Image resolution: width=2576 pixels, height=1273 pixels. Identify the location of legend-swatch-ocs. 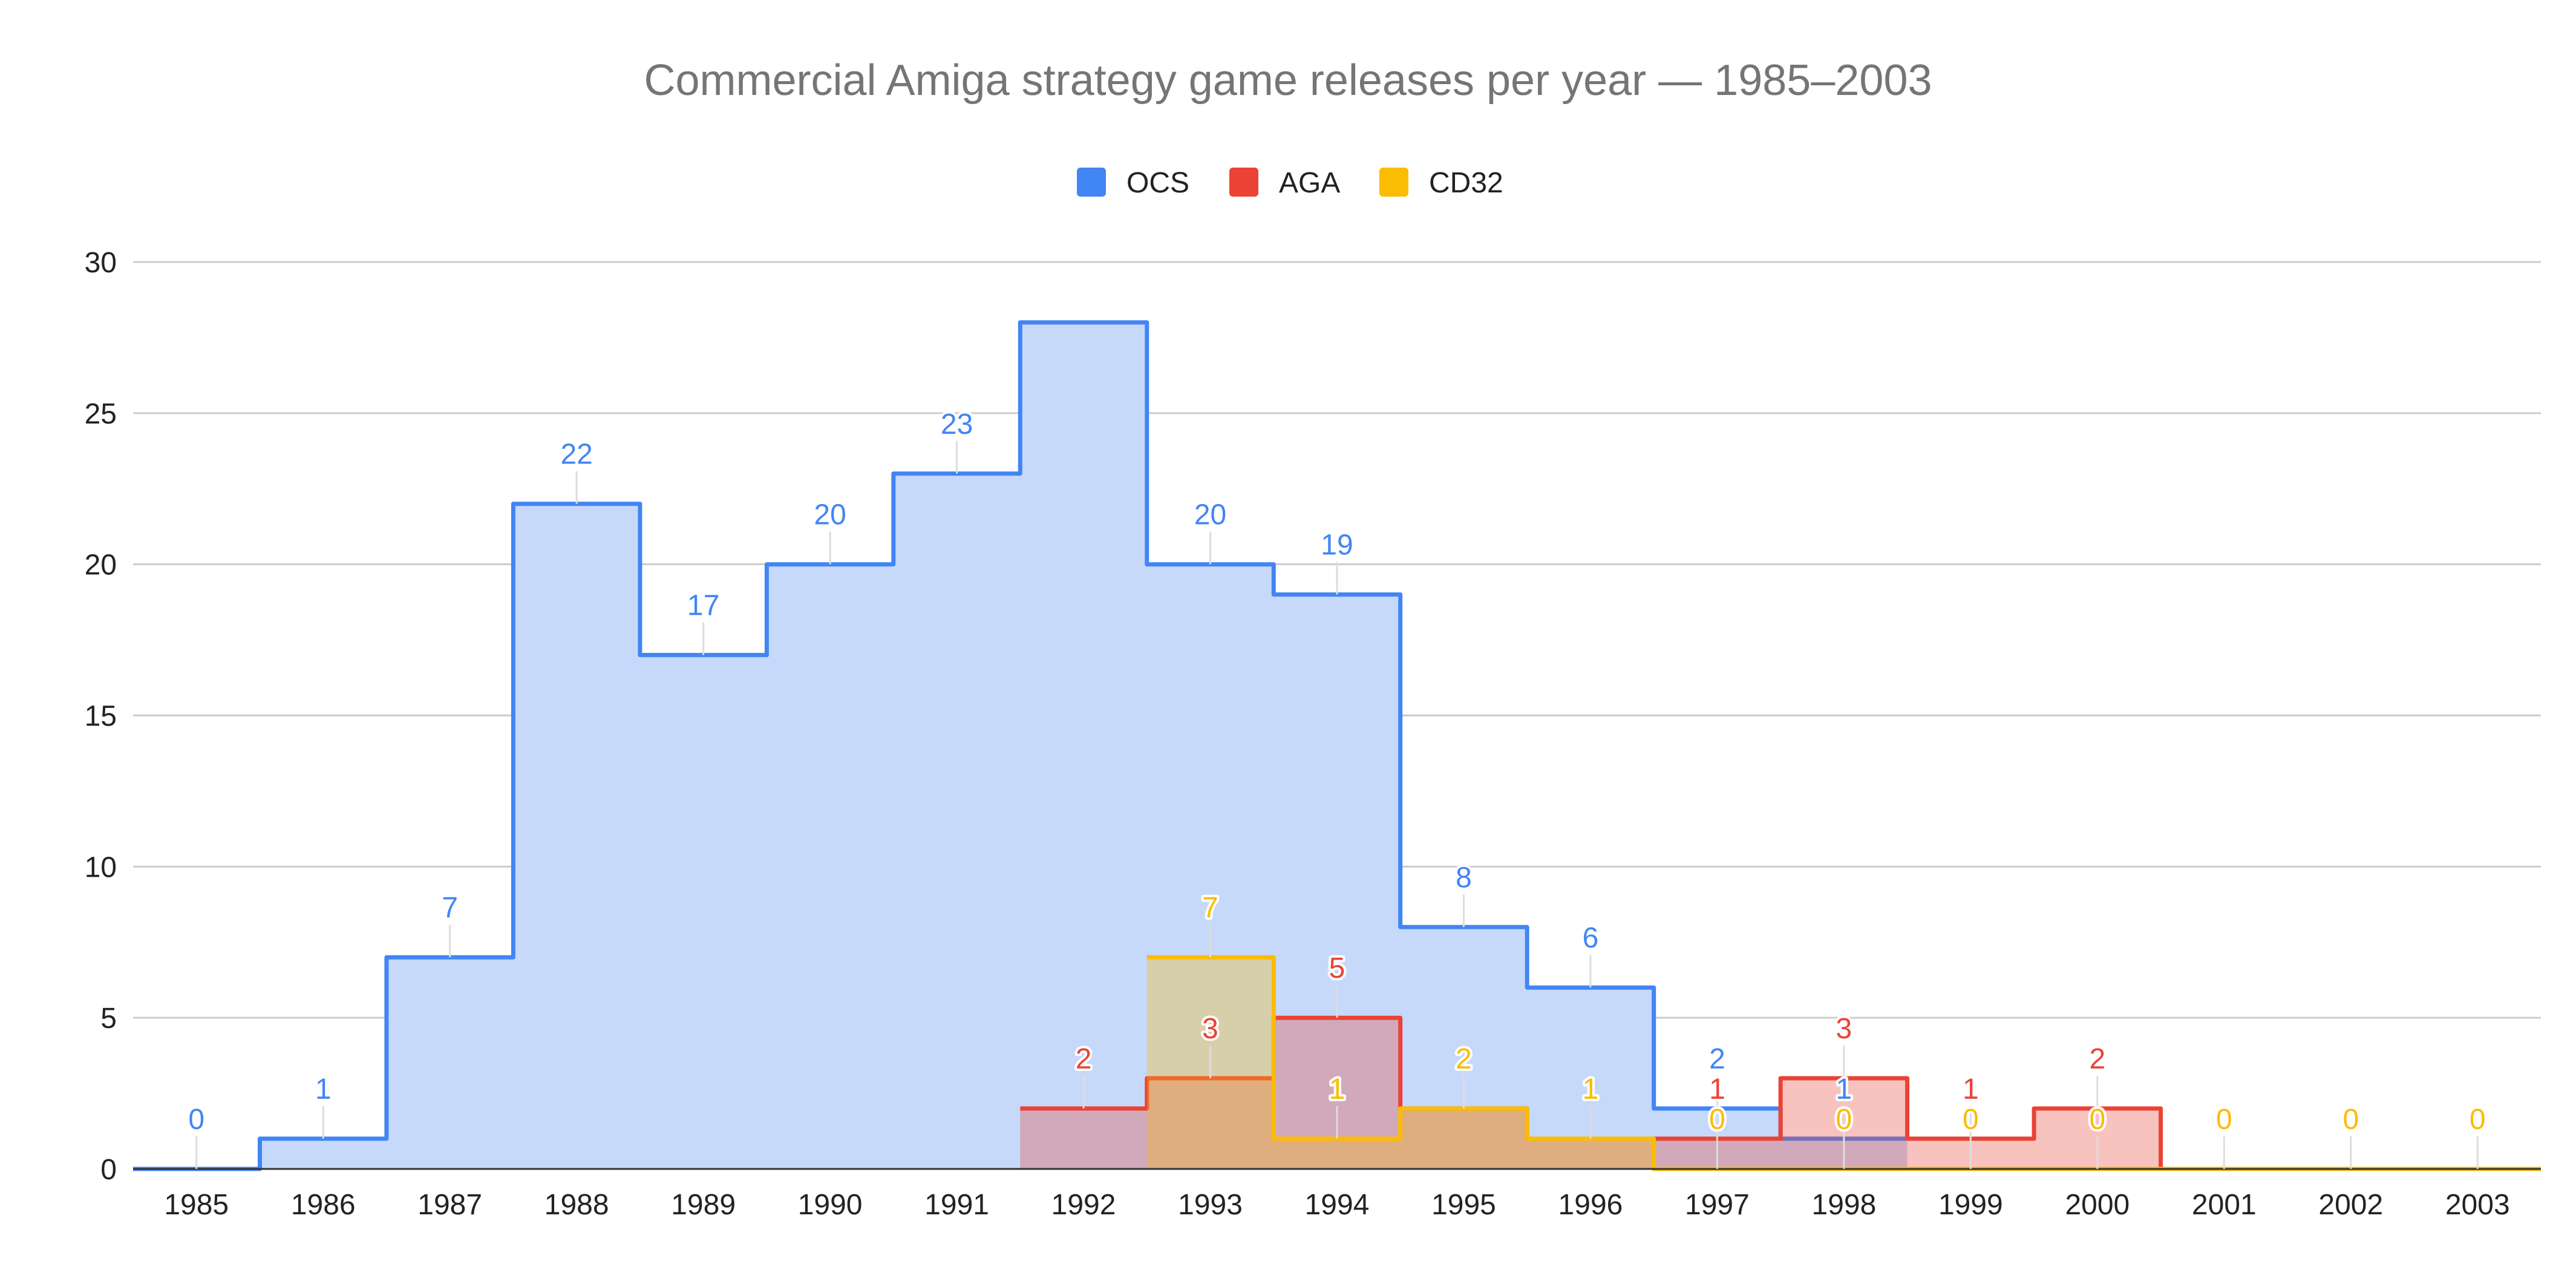
(1091, 182).